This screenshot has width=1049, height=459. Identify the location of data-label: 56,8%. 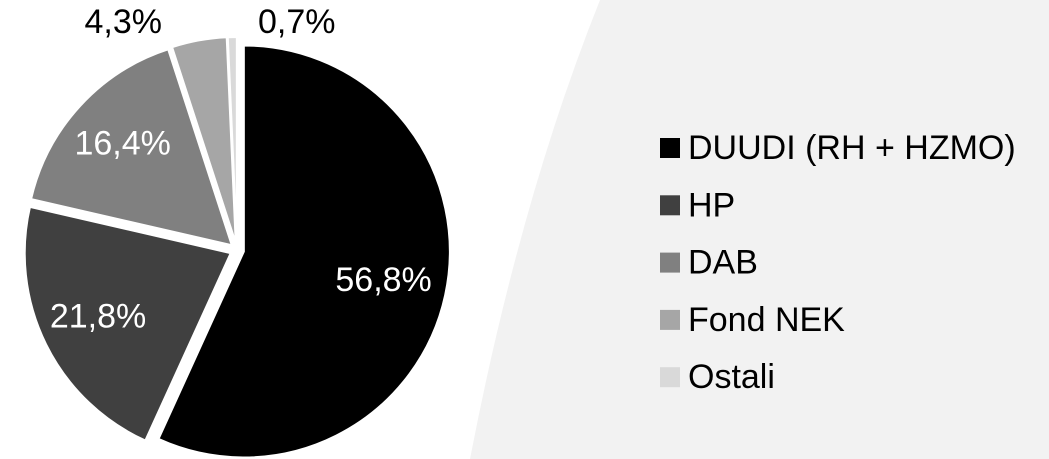
(383, 280).